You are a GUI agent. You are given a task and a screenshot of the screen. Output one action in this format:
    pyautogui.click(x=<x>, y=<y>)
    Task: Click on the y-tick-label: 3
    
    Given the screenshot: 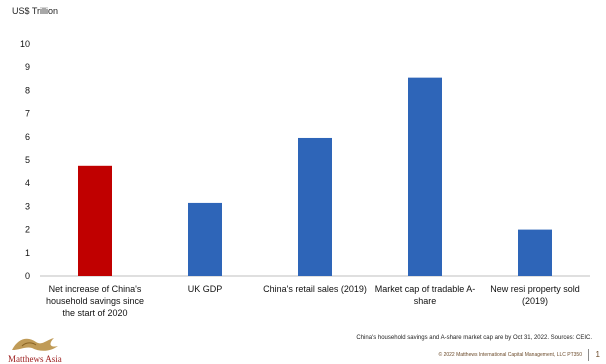 What is the action you would take?
    pyautogui.click(x=27, y=206)
    